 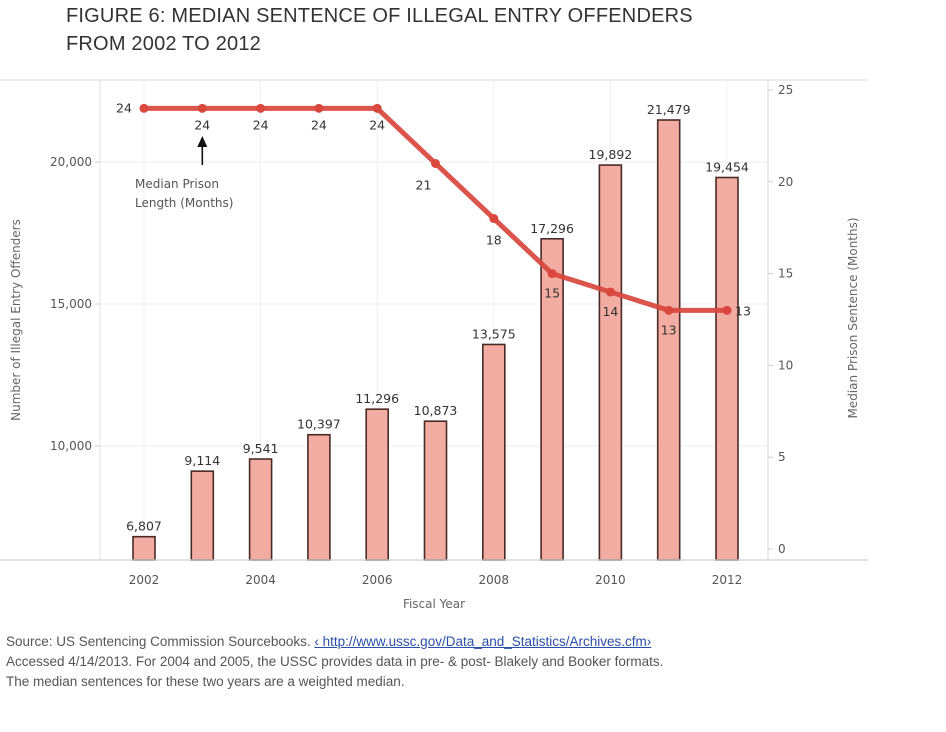 I want to click on x-tick-label: 2004, so click(x=260, y=580).